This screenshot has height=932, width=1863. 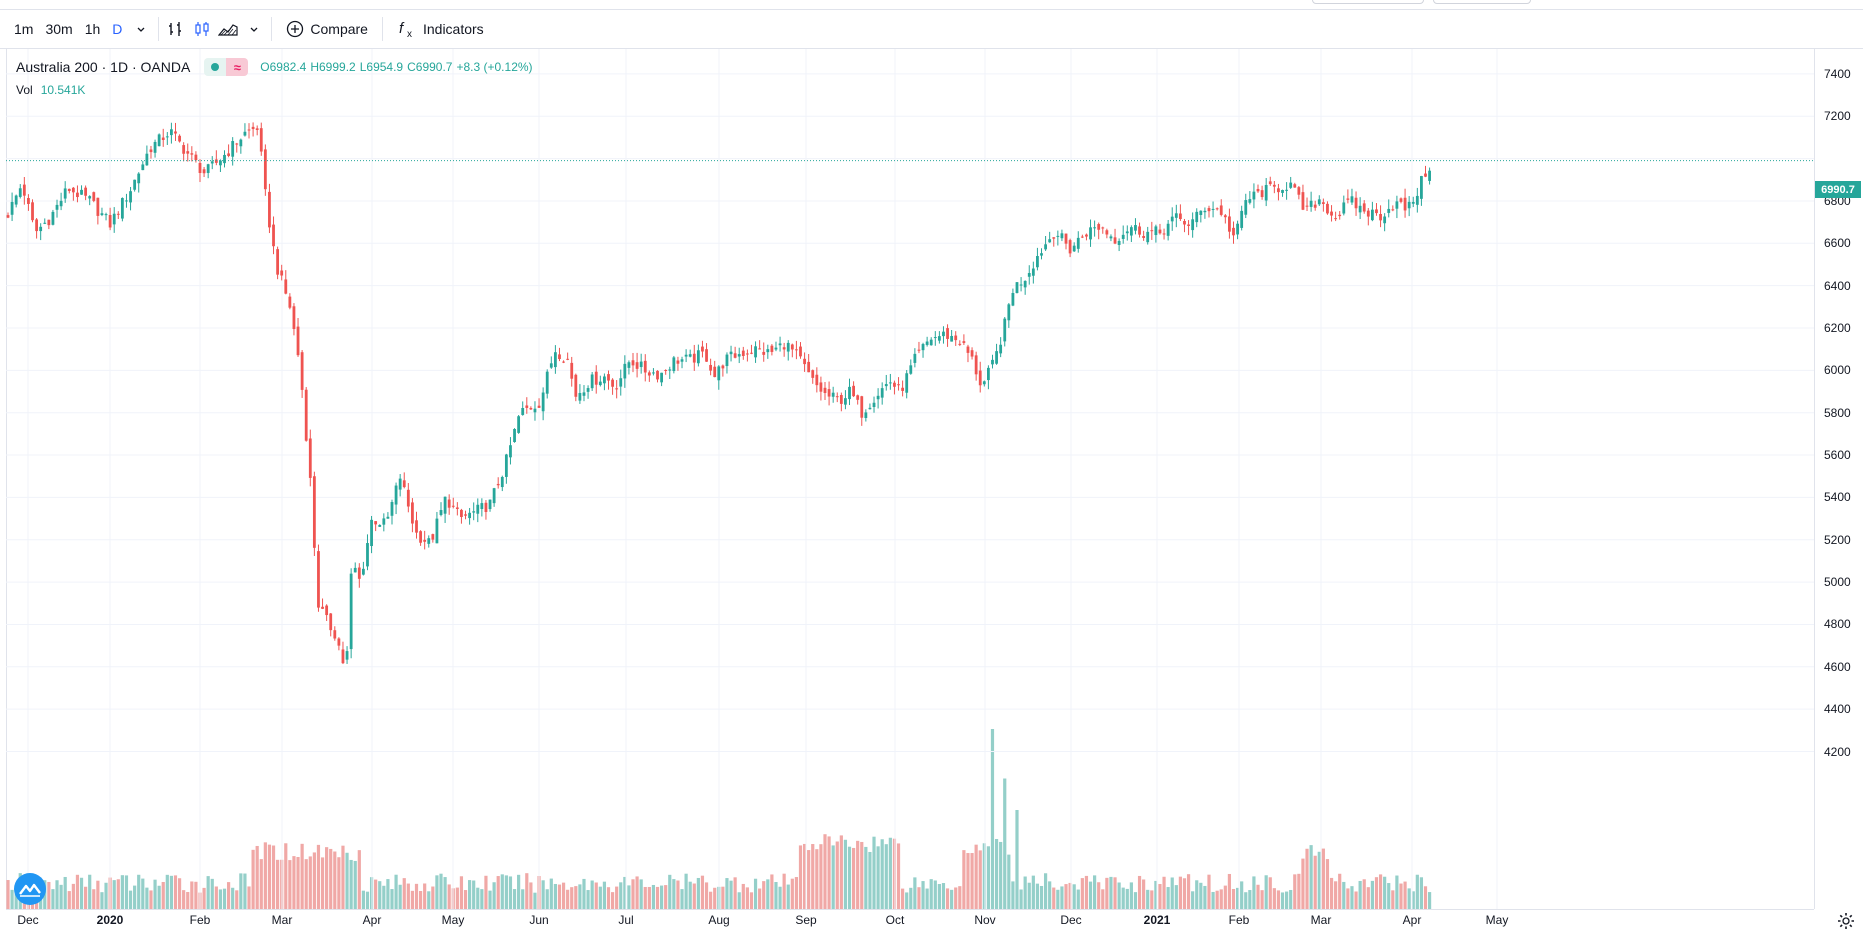 What do you see at coordinates (228, 29) in the screenshot?
I see `area-chart-type-icon` at bounding box center [228, 29].